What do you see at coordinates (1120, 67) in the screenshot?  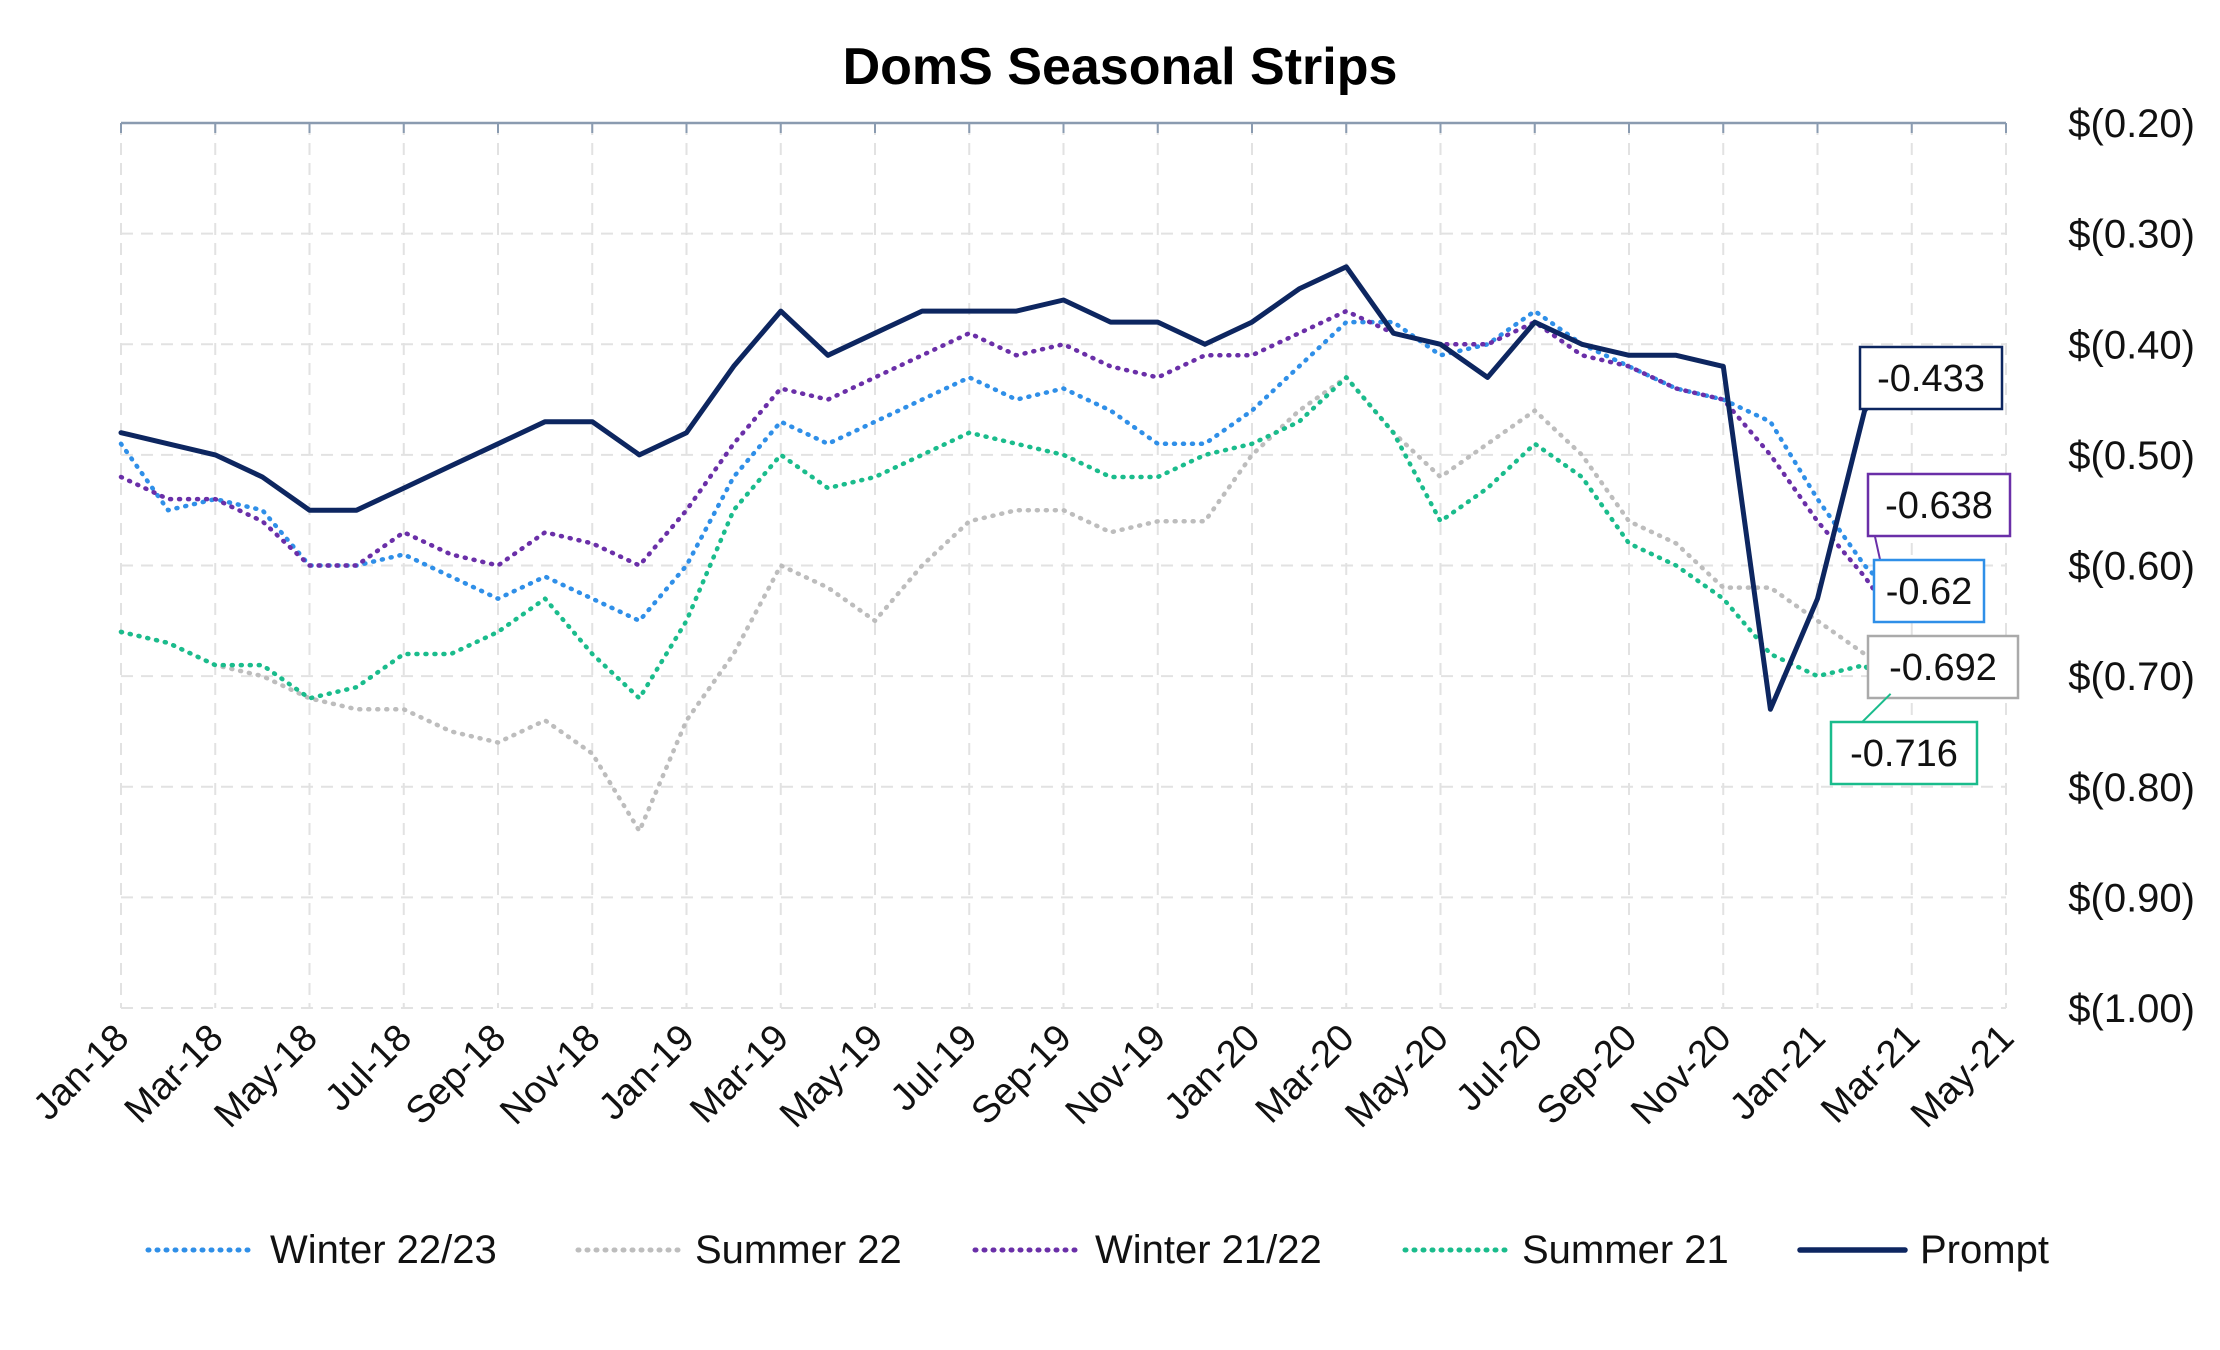 I see `chart-title: DomS Seasonal Strips` at bounding box center [1120, 67].